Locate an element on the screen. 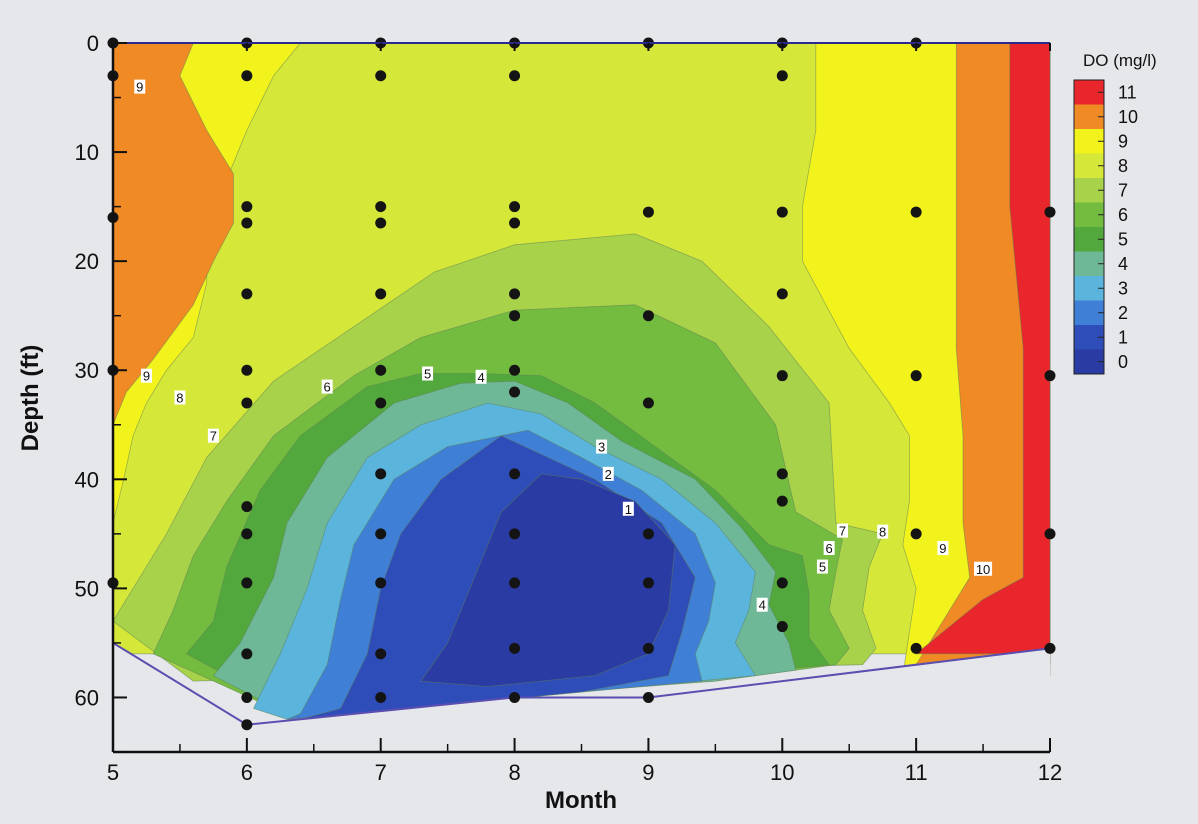  legend-label: 7 is located at coordinates (1123, 190).